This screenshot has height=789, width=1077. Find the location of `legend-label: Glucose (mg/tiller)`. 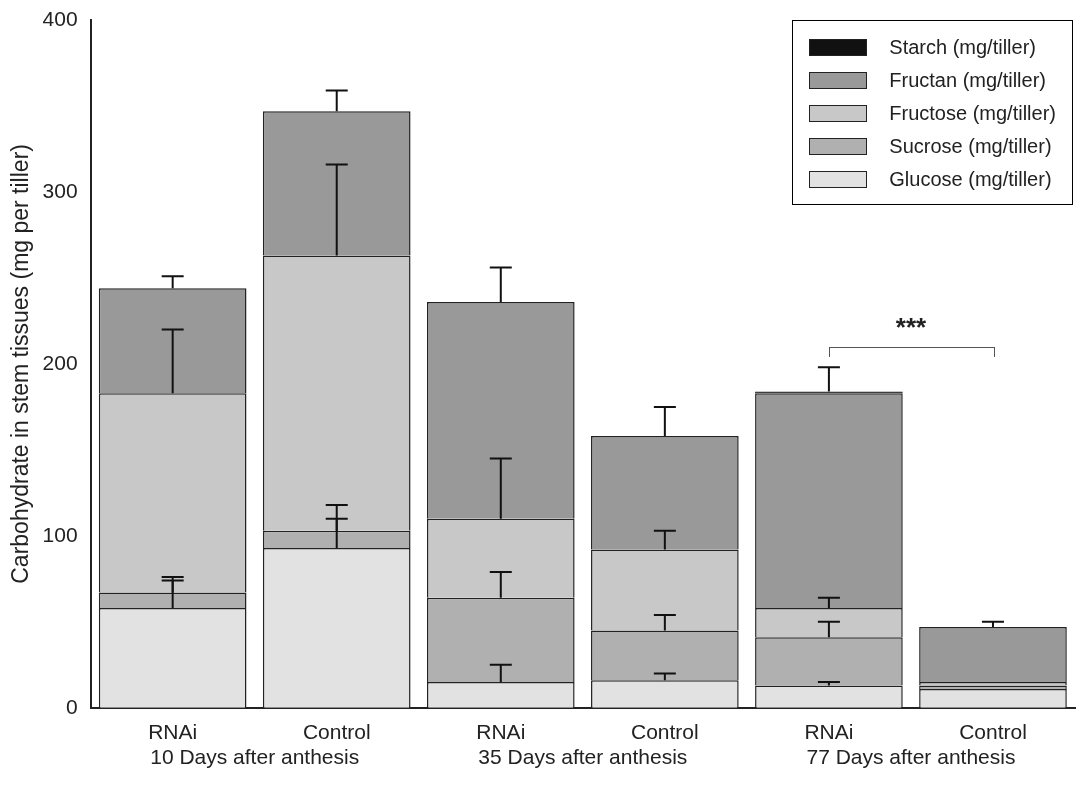

legend-label: Glucose (mg/tiller) is located at coordinates (970, 179).